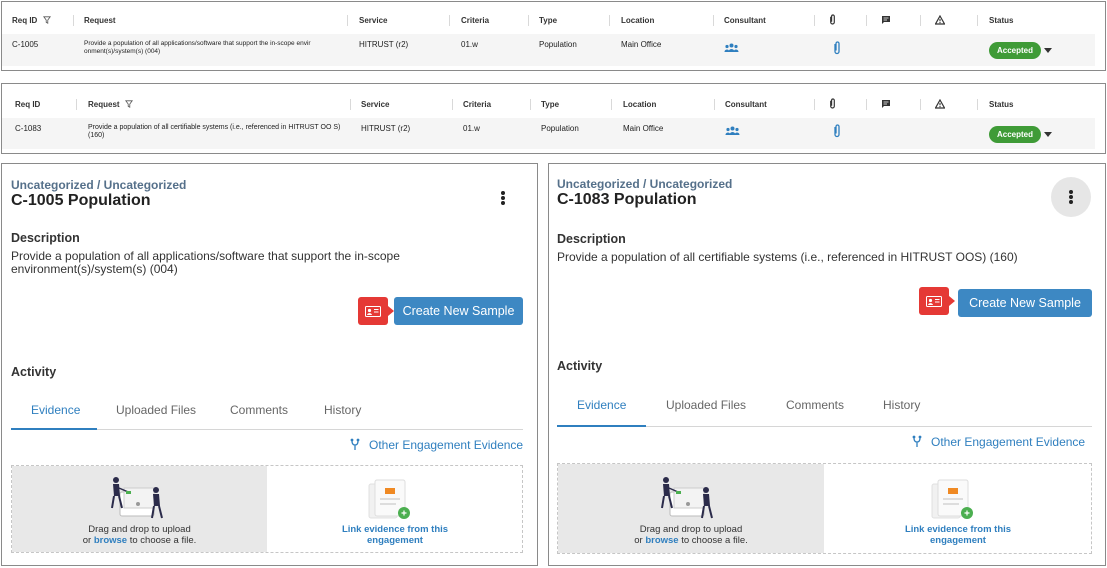 Image resolution: width=1107 pixels, height=568 pixels. What do you see at coordinates (687, 498) in the screenshot?
I see `upload-illustration-icon` at bounding box center [687, 498].